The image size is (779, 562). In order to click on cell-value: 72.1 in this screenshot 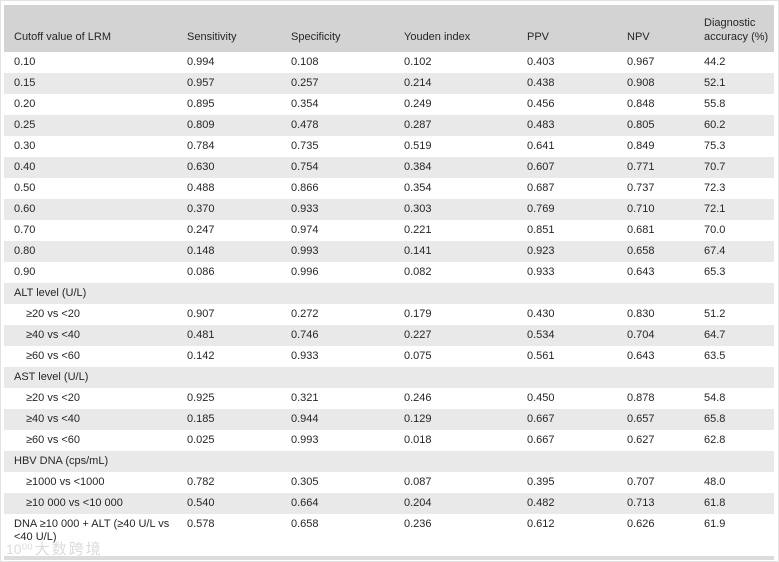, I will do `click(734, 209)`.